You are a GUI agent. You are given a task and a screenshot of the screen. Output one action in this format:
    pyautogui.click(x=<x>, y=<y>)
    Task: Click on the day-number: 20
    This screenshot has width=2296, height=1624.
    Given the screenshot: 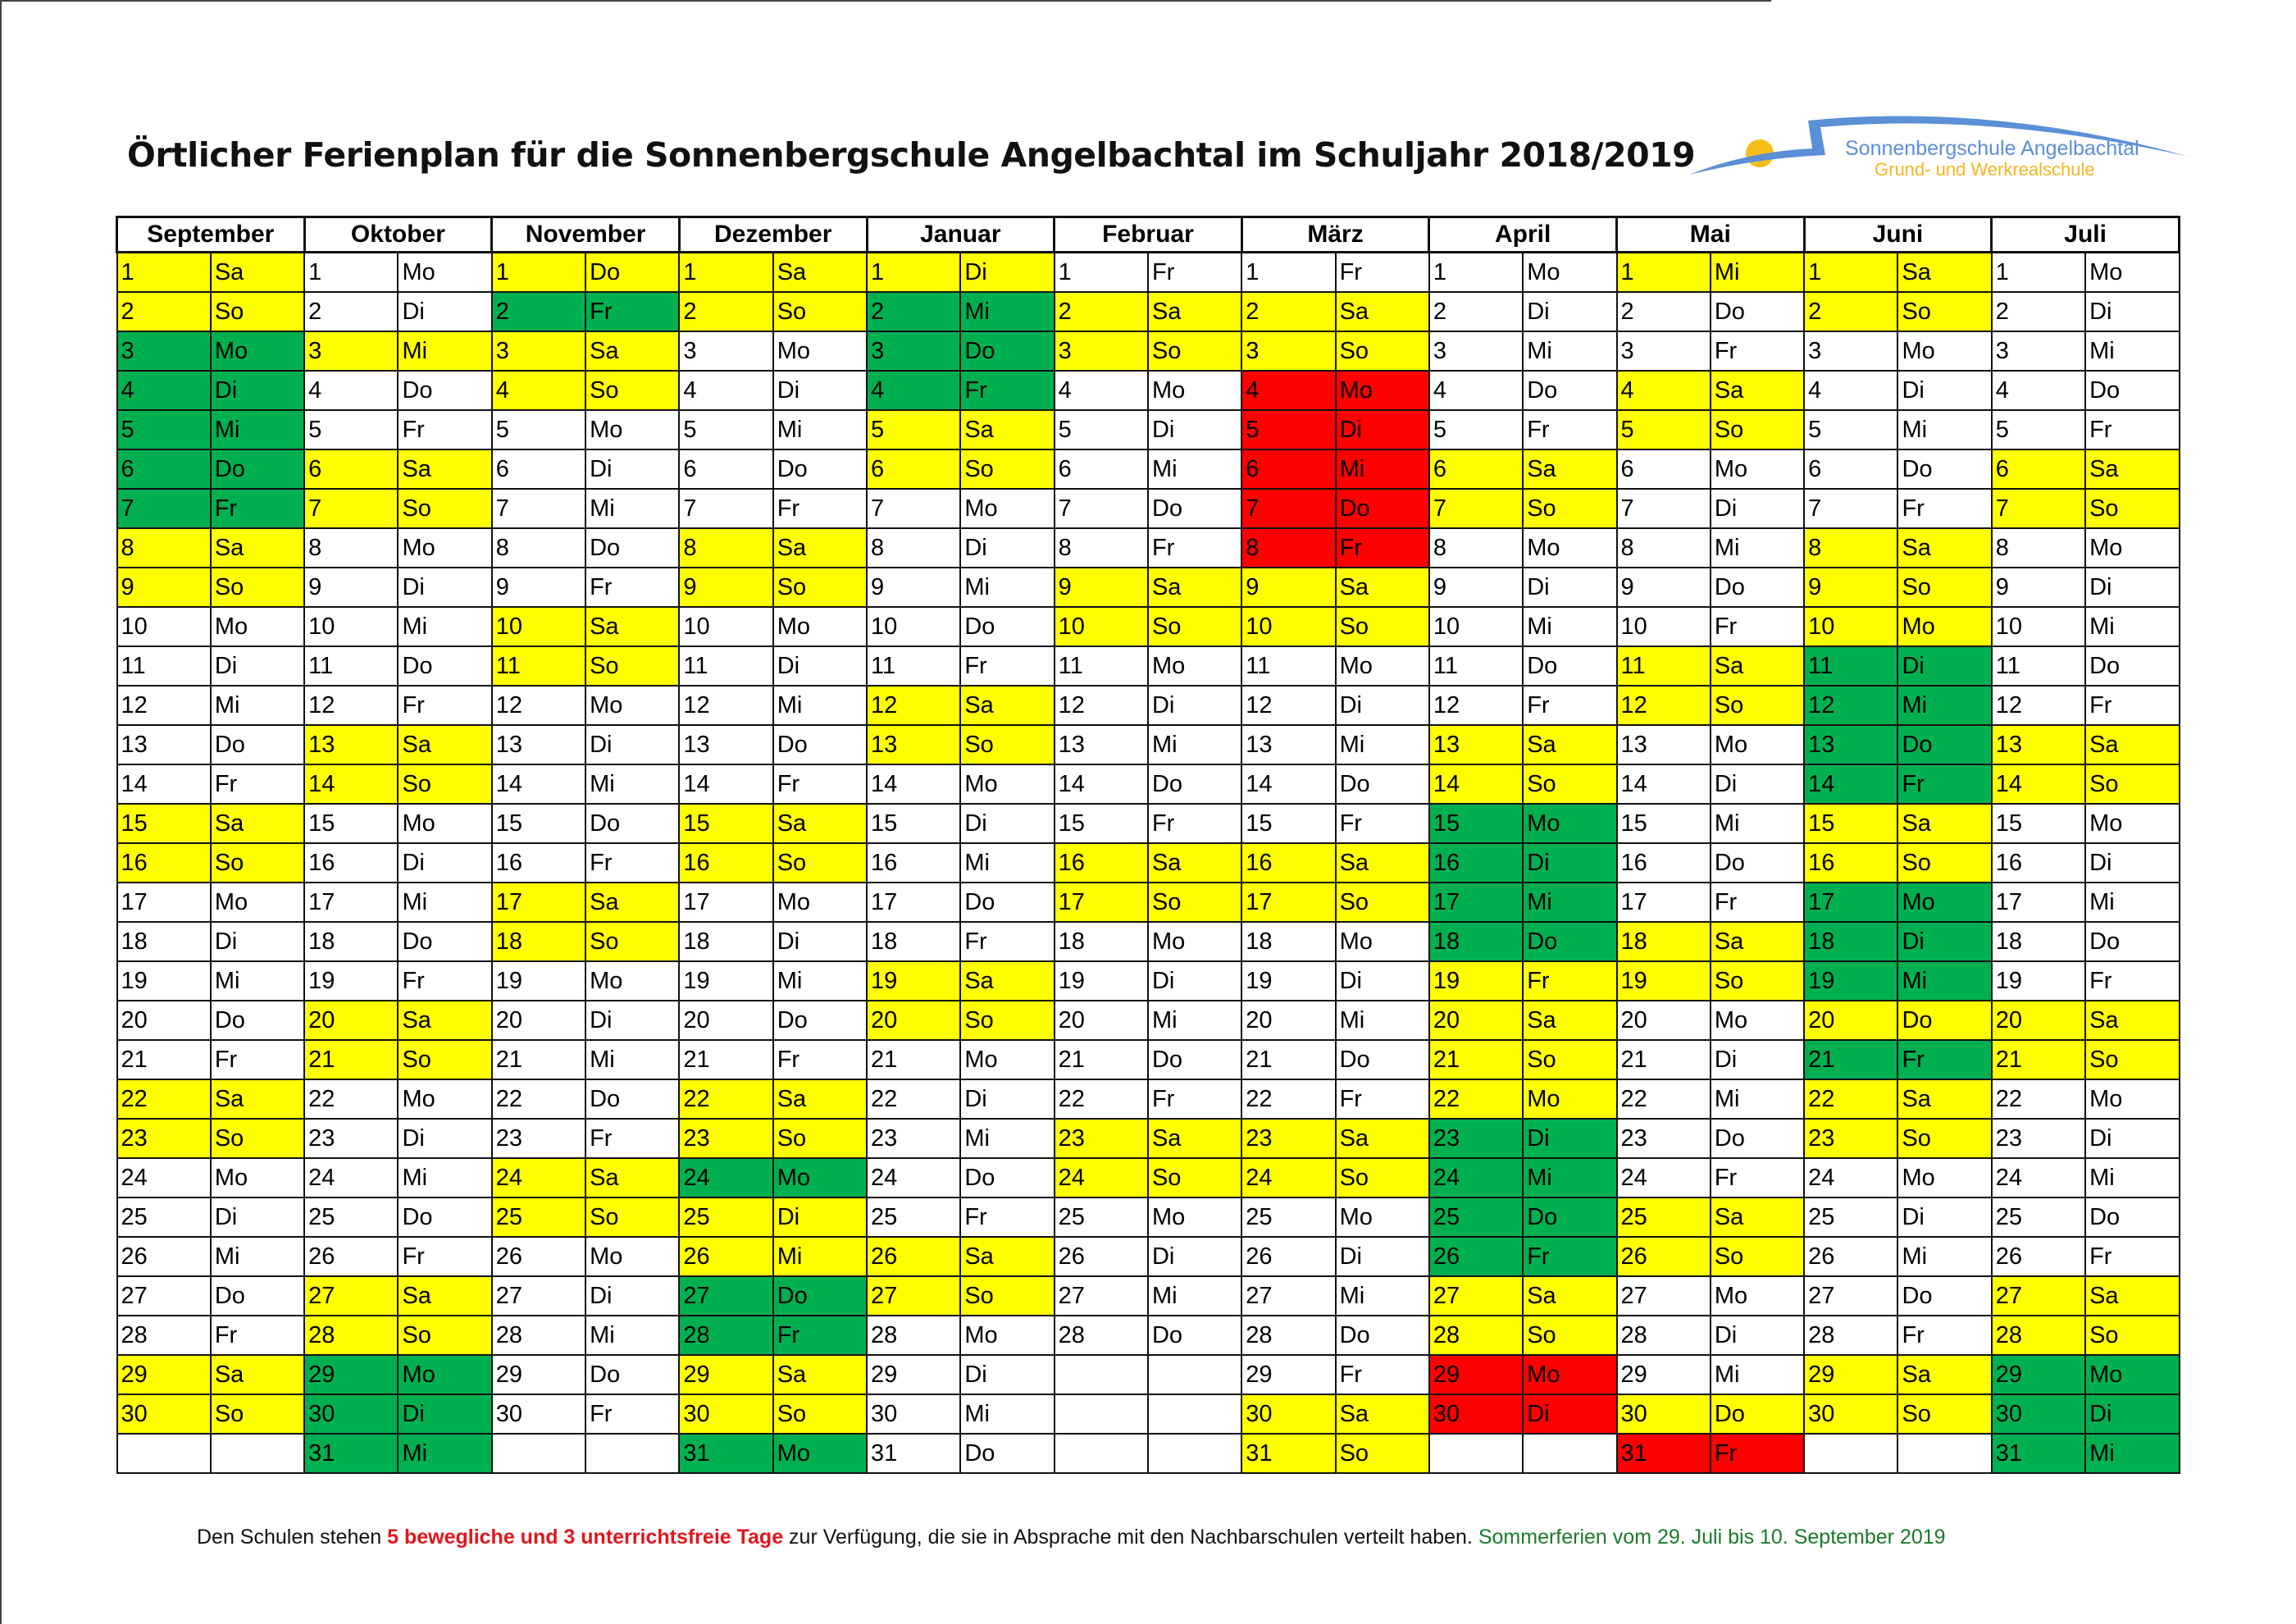 What is the action you would take?
    pyautogui.click(x=726, y=1020)
    